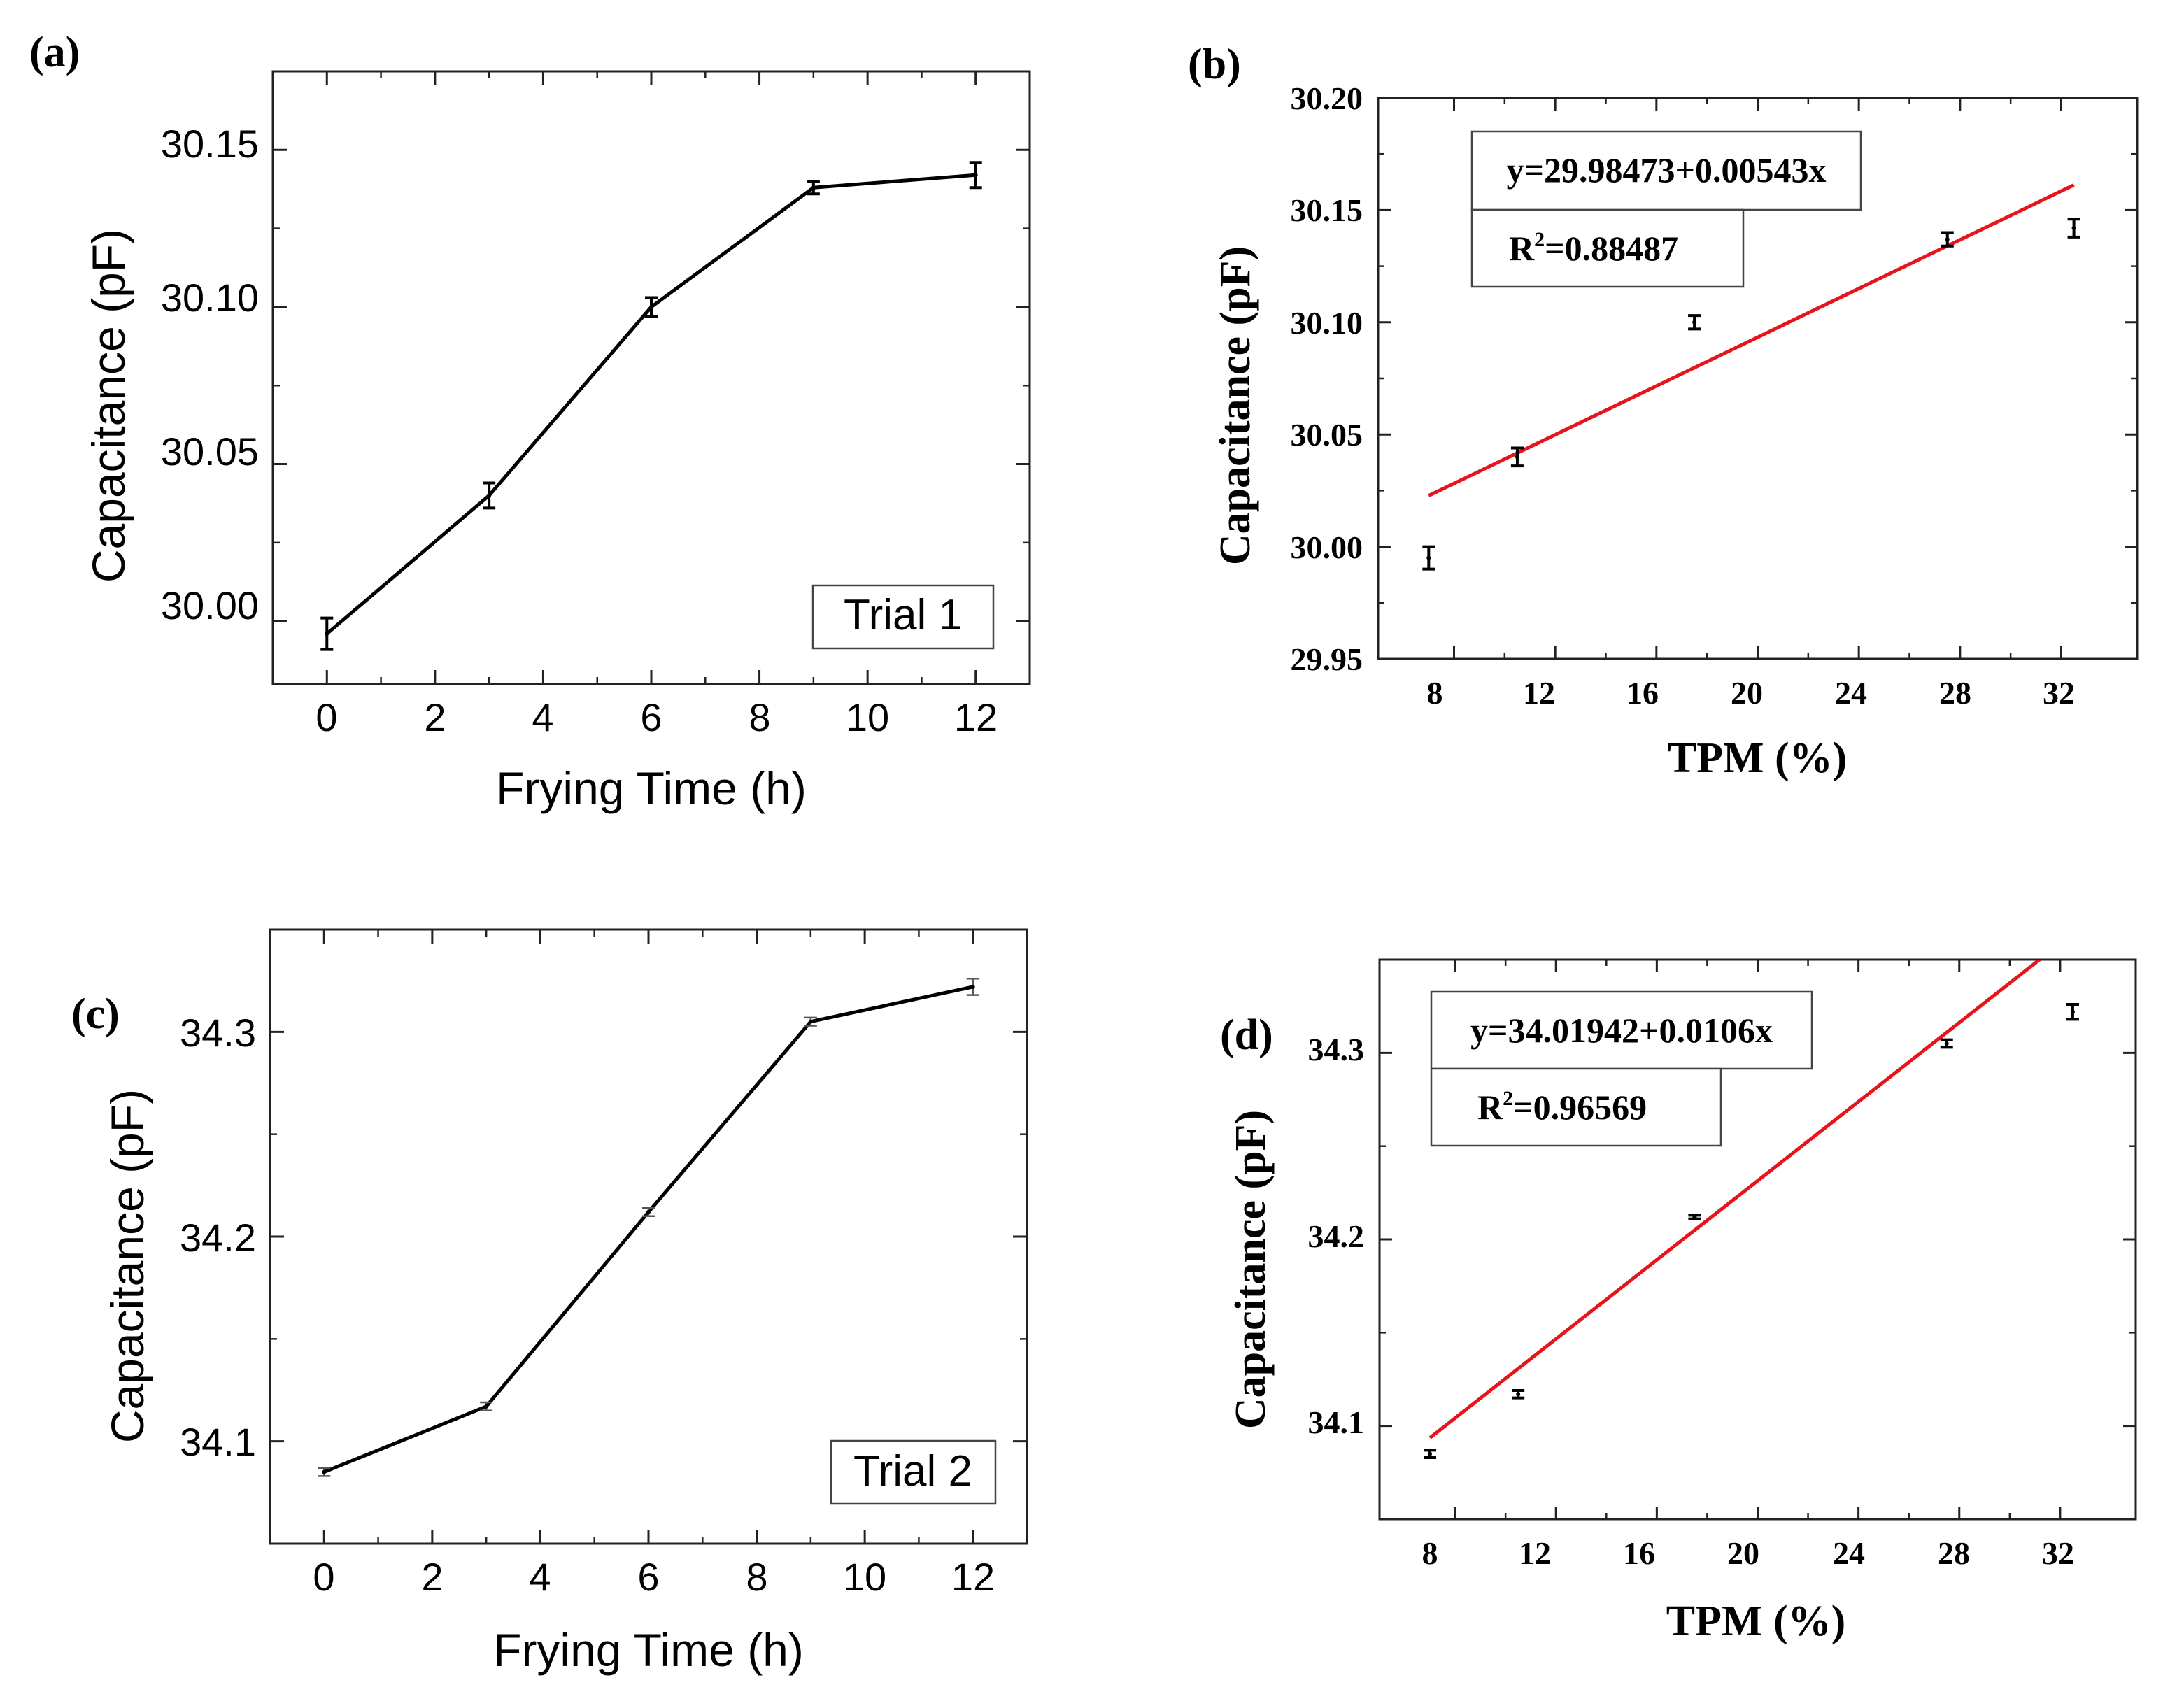  Describe the element at coordinates (1327, 323) in the screenshot. I see `chart-b-y-tick-label: 30.10` at that location.